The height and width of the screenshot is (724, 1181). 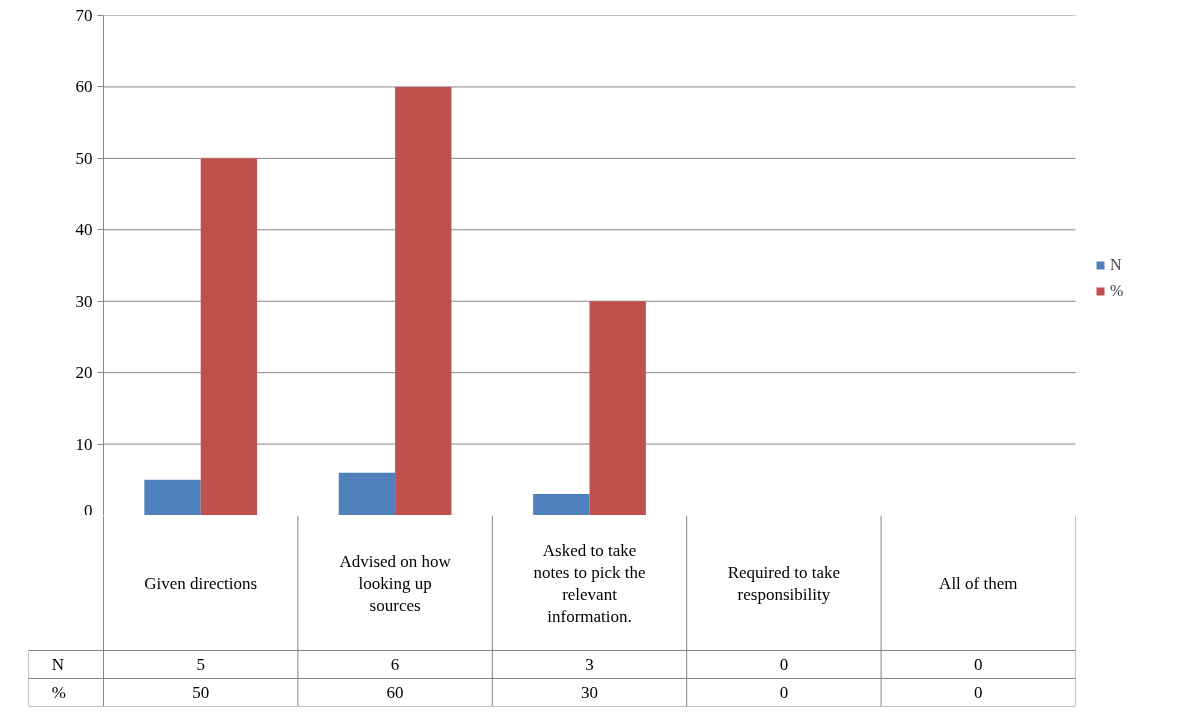 I want to click on data-label: 50, so click(x=201, y=692).